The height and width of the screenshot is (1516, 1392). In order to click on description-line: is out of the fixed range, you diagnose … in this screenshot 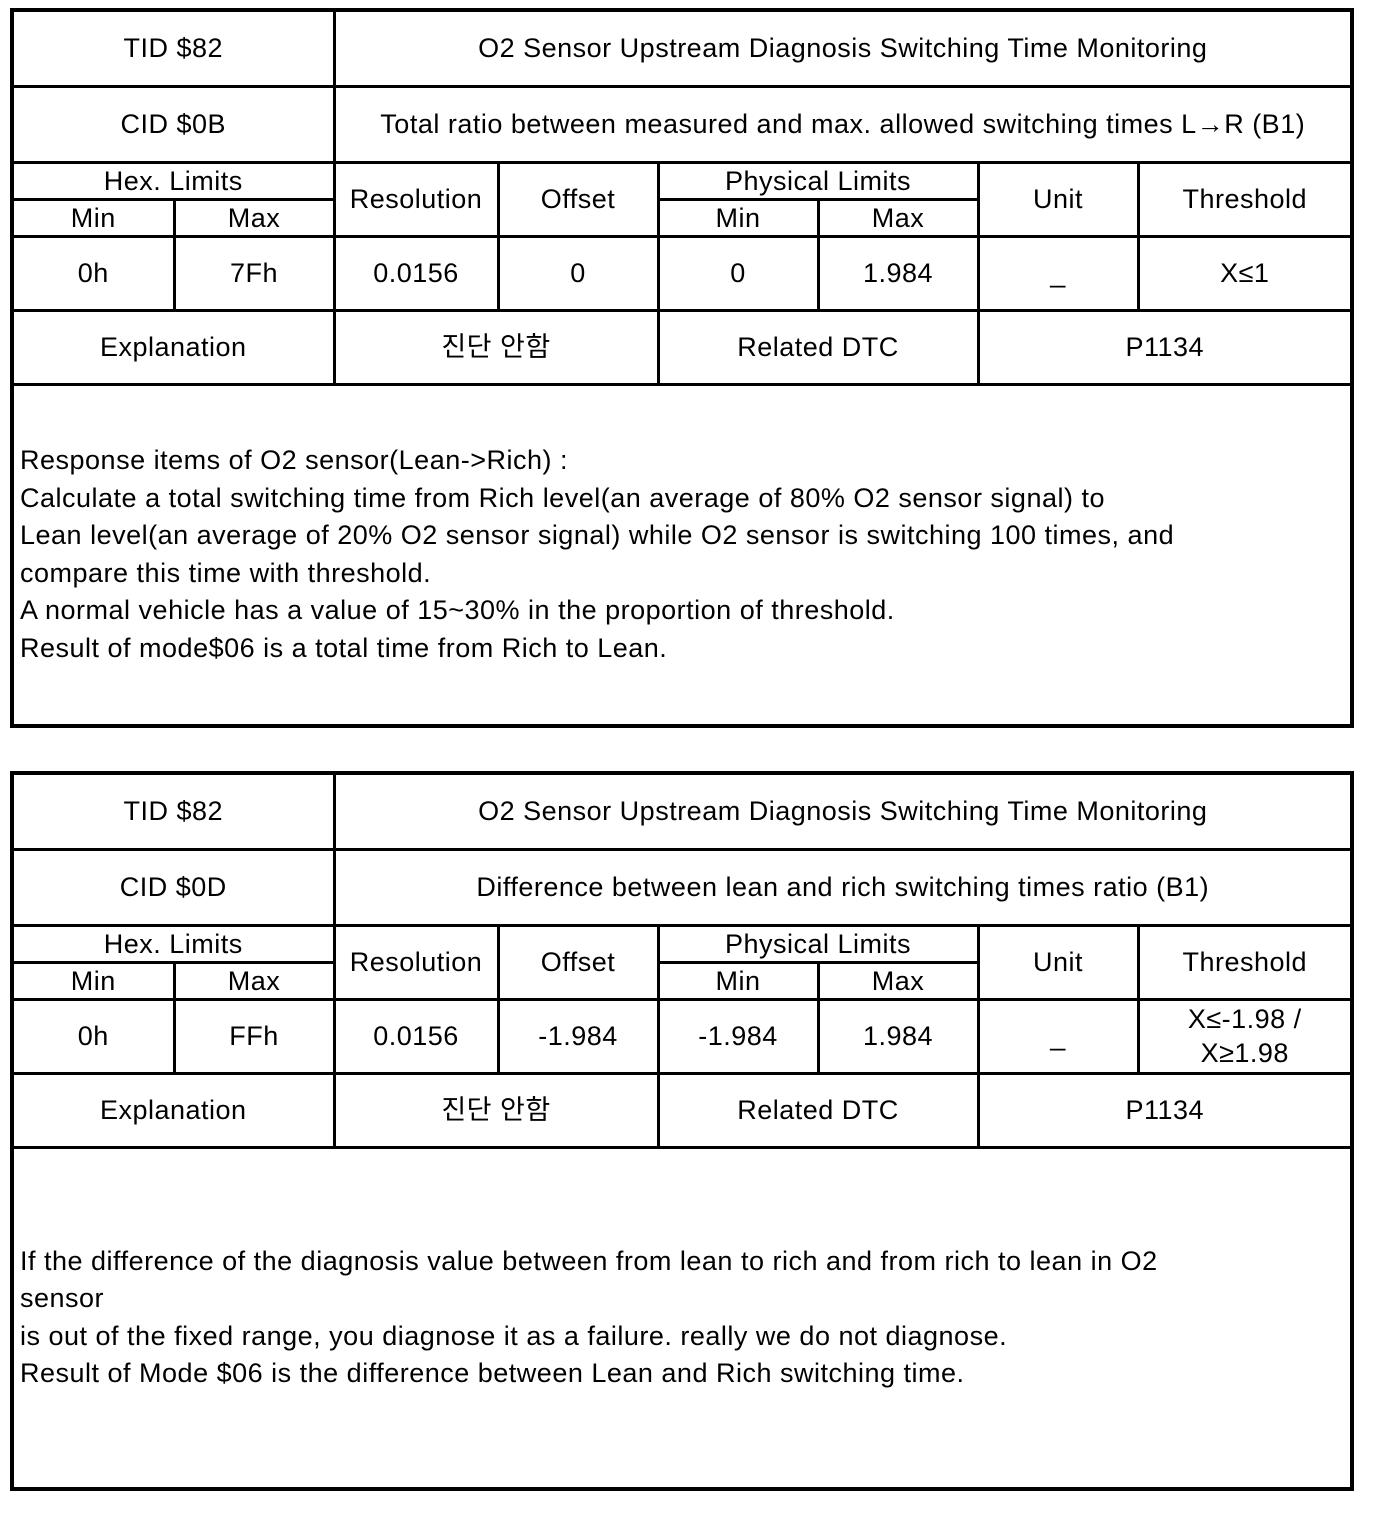, I will do `click(514, 1335)`.